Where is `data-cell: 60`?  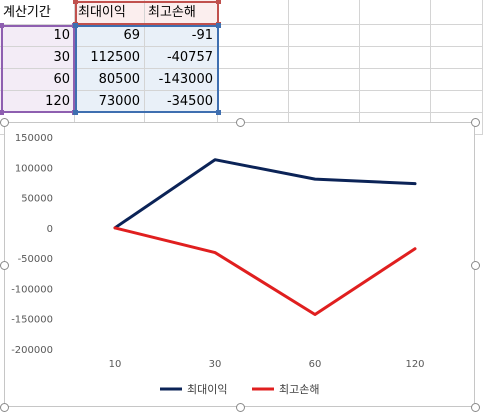
data-cell: 60 is located at coordinates (37, 80).